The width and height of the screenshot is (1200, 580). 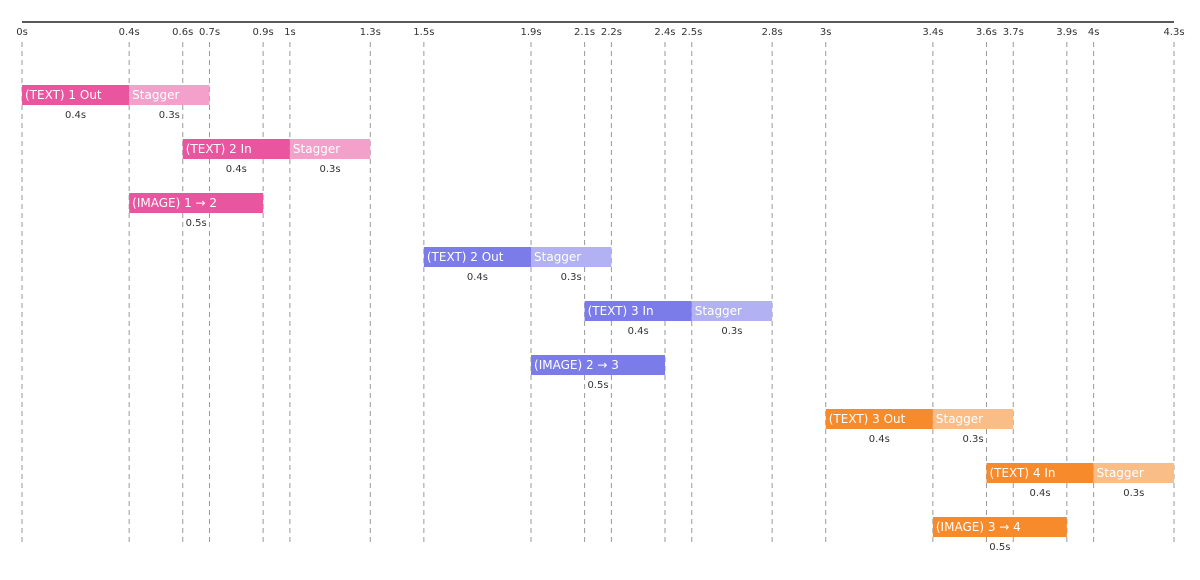 What do you see at coordinates (63, 95) in the screenshot?
I see `segment-label: (TEXT) 1 Out` at bounding box center [63, 95].